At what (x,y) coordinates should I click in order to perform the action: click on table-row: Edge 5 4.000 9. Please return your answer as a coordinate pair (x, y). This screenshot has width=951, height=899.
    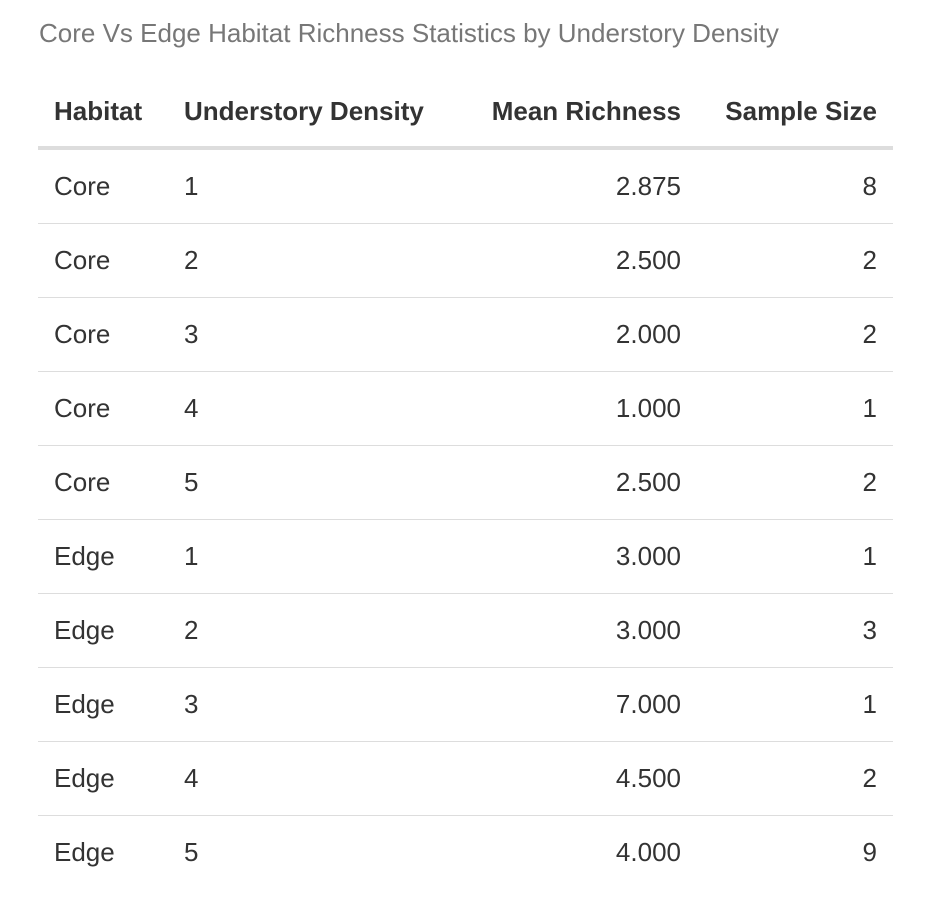
    Looking at the image, I should click on (465, 852).